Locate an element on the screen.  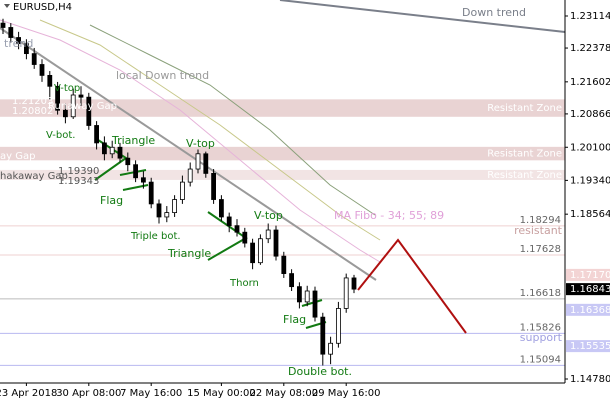
annotation: Runaway Gap is located at coordinates (82, 106).